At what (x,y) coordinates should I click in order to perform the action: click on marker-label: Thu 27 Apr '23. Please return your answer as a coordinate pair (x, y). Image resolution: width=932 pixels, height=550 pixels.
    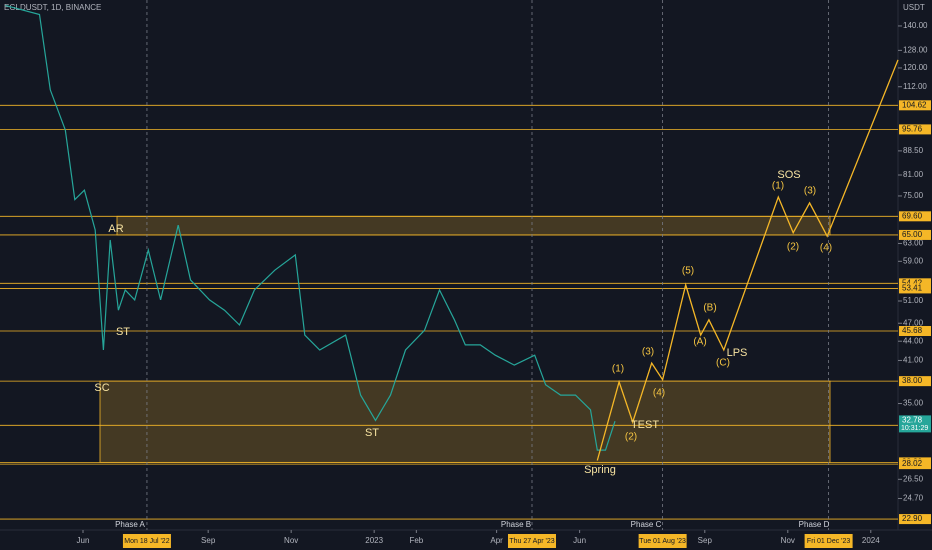
    Looking at the image, I should click on (531, 541).